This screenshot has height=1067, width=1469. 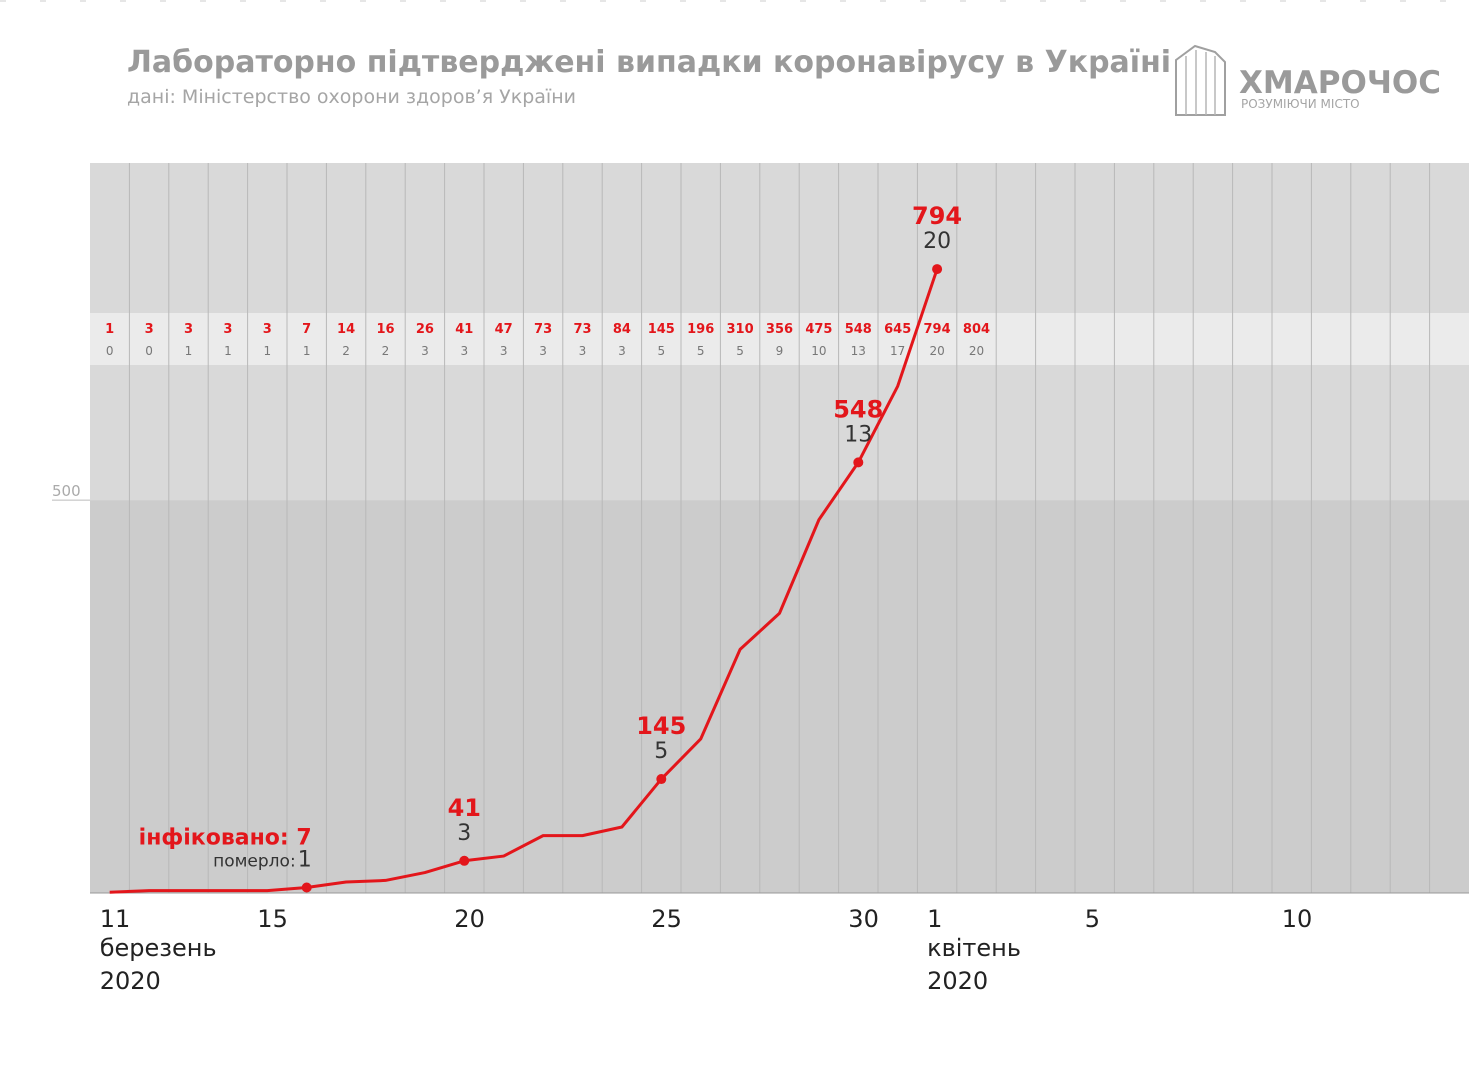 I want to click on table-deaths: 17, so click(x=897, y=351).